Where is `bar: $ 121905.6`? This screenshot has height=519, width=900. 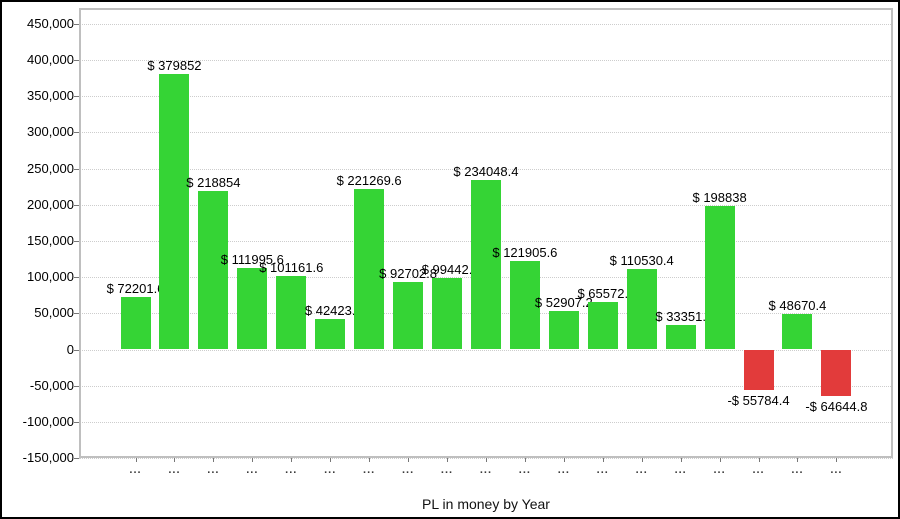
bar: $ 121905.6 is located at coordinates (524, 297).